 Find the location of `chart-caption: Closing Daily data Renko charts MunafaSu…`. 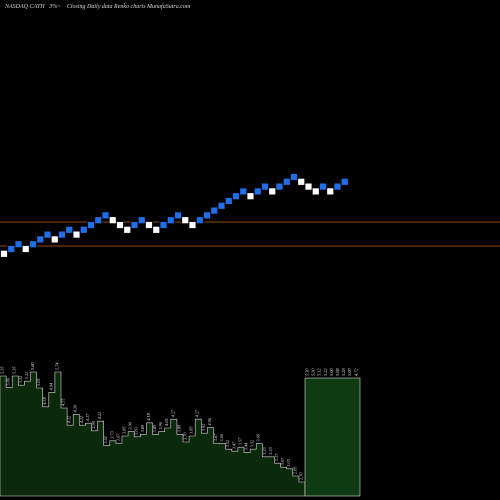

chart-caption: Closing Daily data Renko charts MunafaSu… is located at coordinates (129, 6).